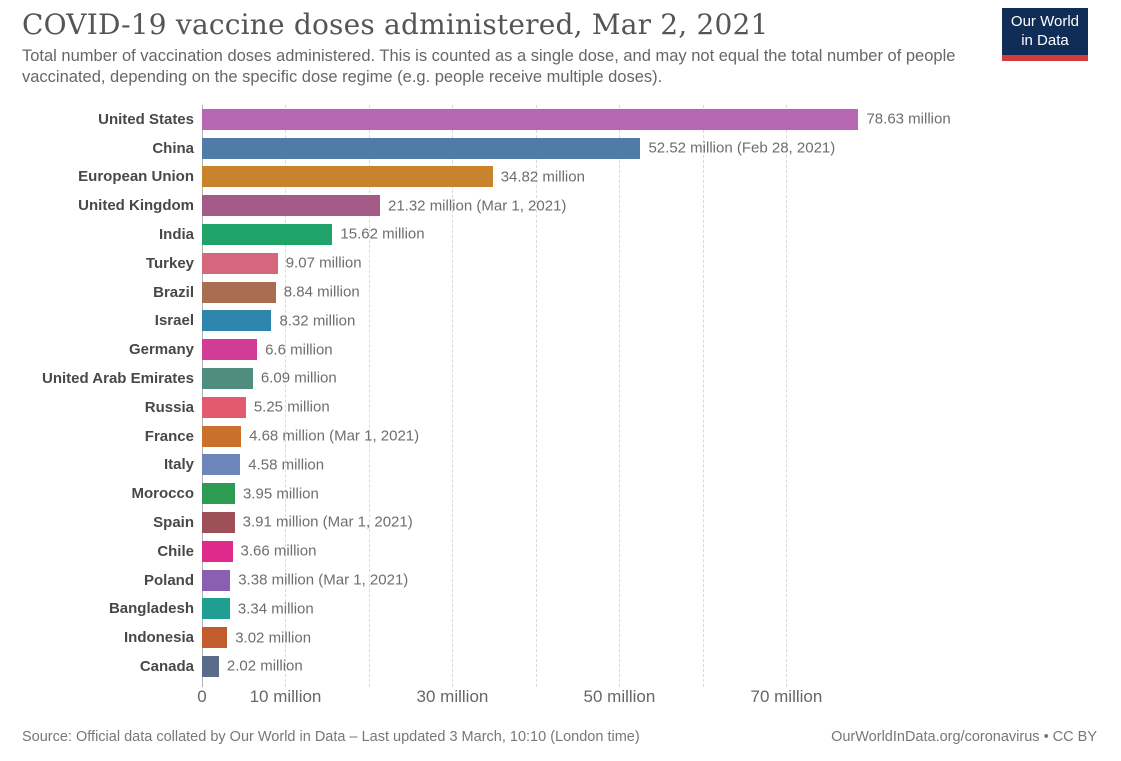 This screenshot has height=761, width=1121. I want to click on bar-track: 9.07 million, so click(649, 263).